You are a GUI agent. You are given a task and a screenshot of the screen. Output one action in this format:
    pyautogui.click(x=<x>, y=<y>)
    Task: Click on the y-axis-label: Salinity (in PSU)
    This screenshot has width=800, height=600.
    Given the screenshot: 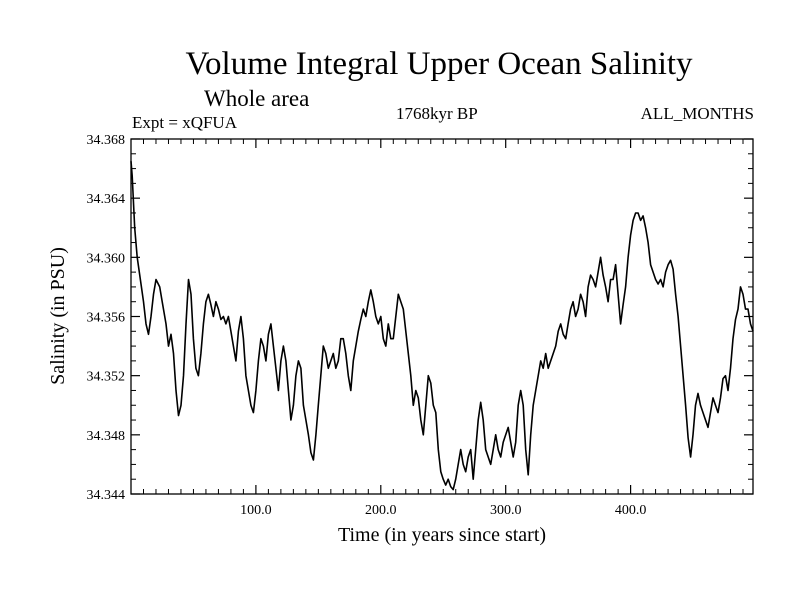 What is the action you would take?
    pyautogui.click(x=58, y=316)
    